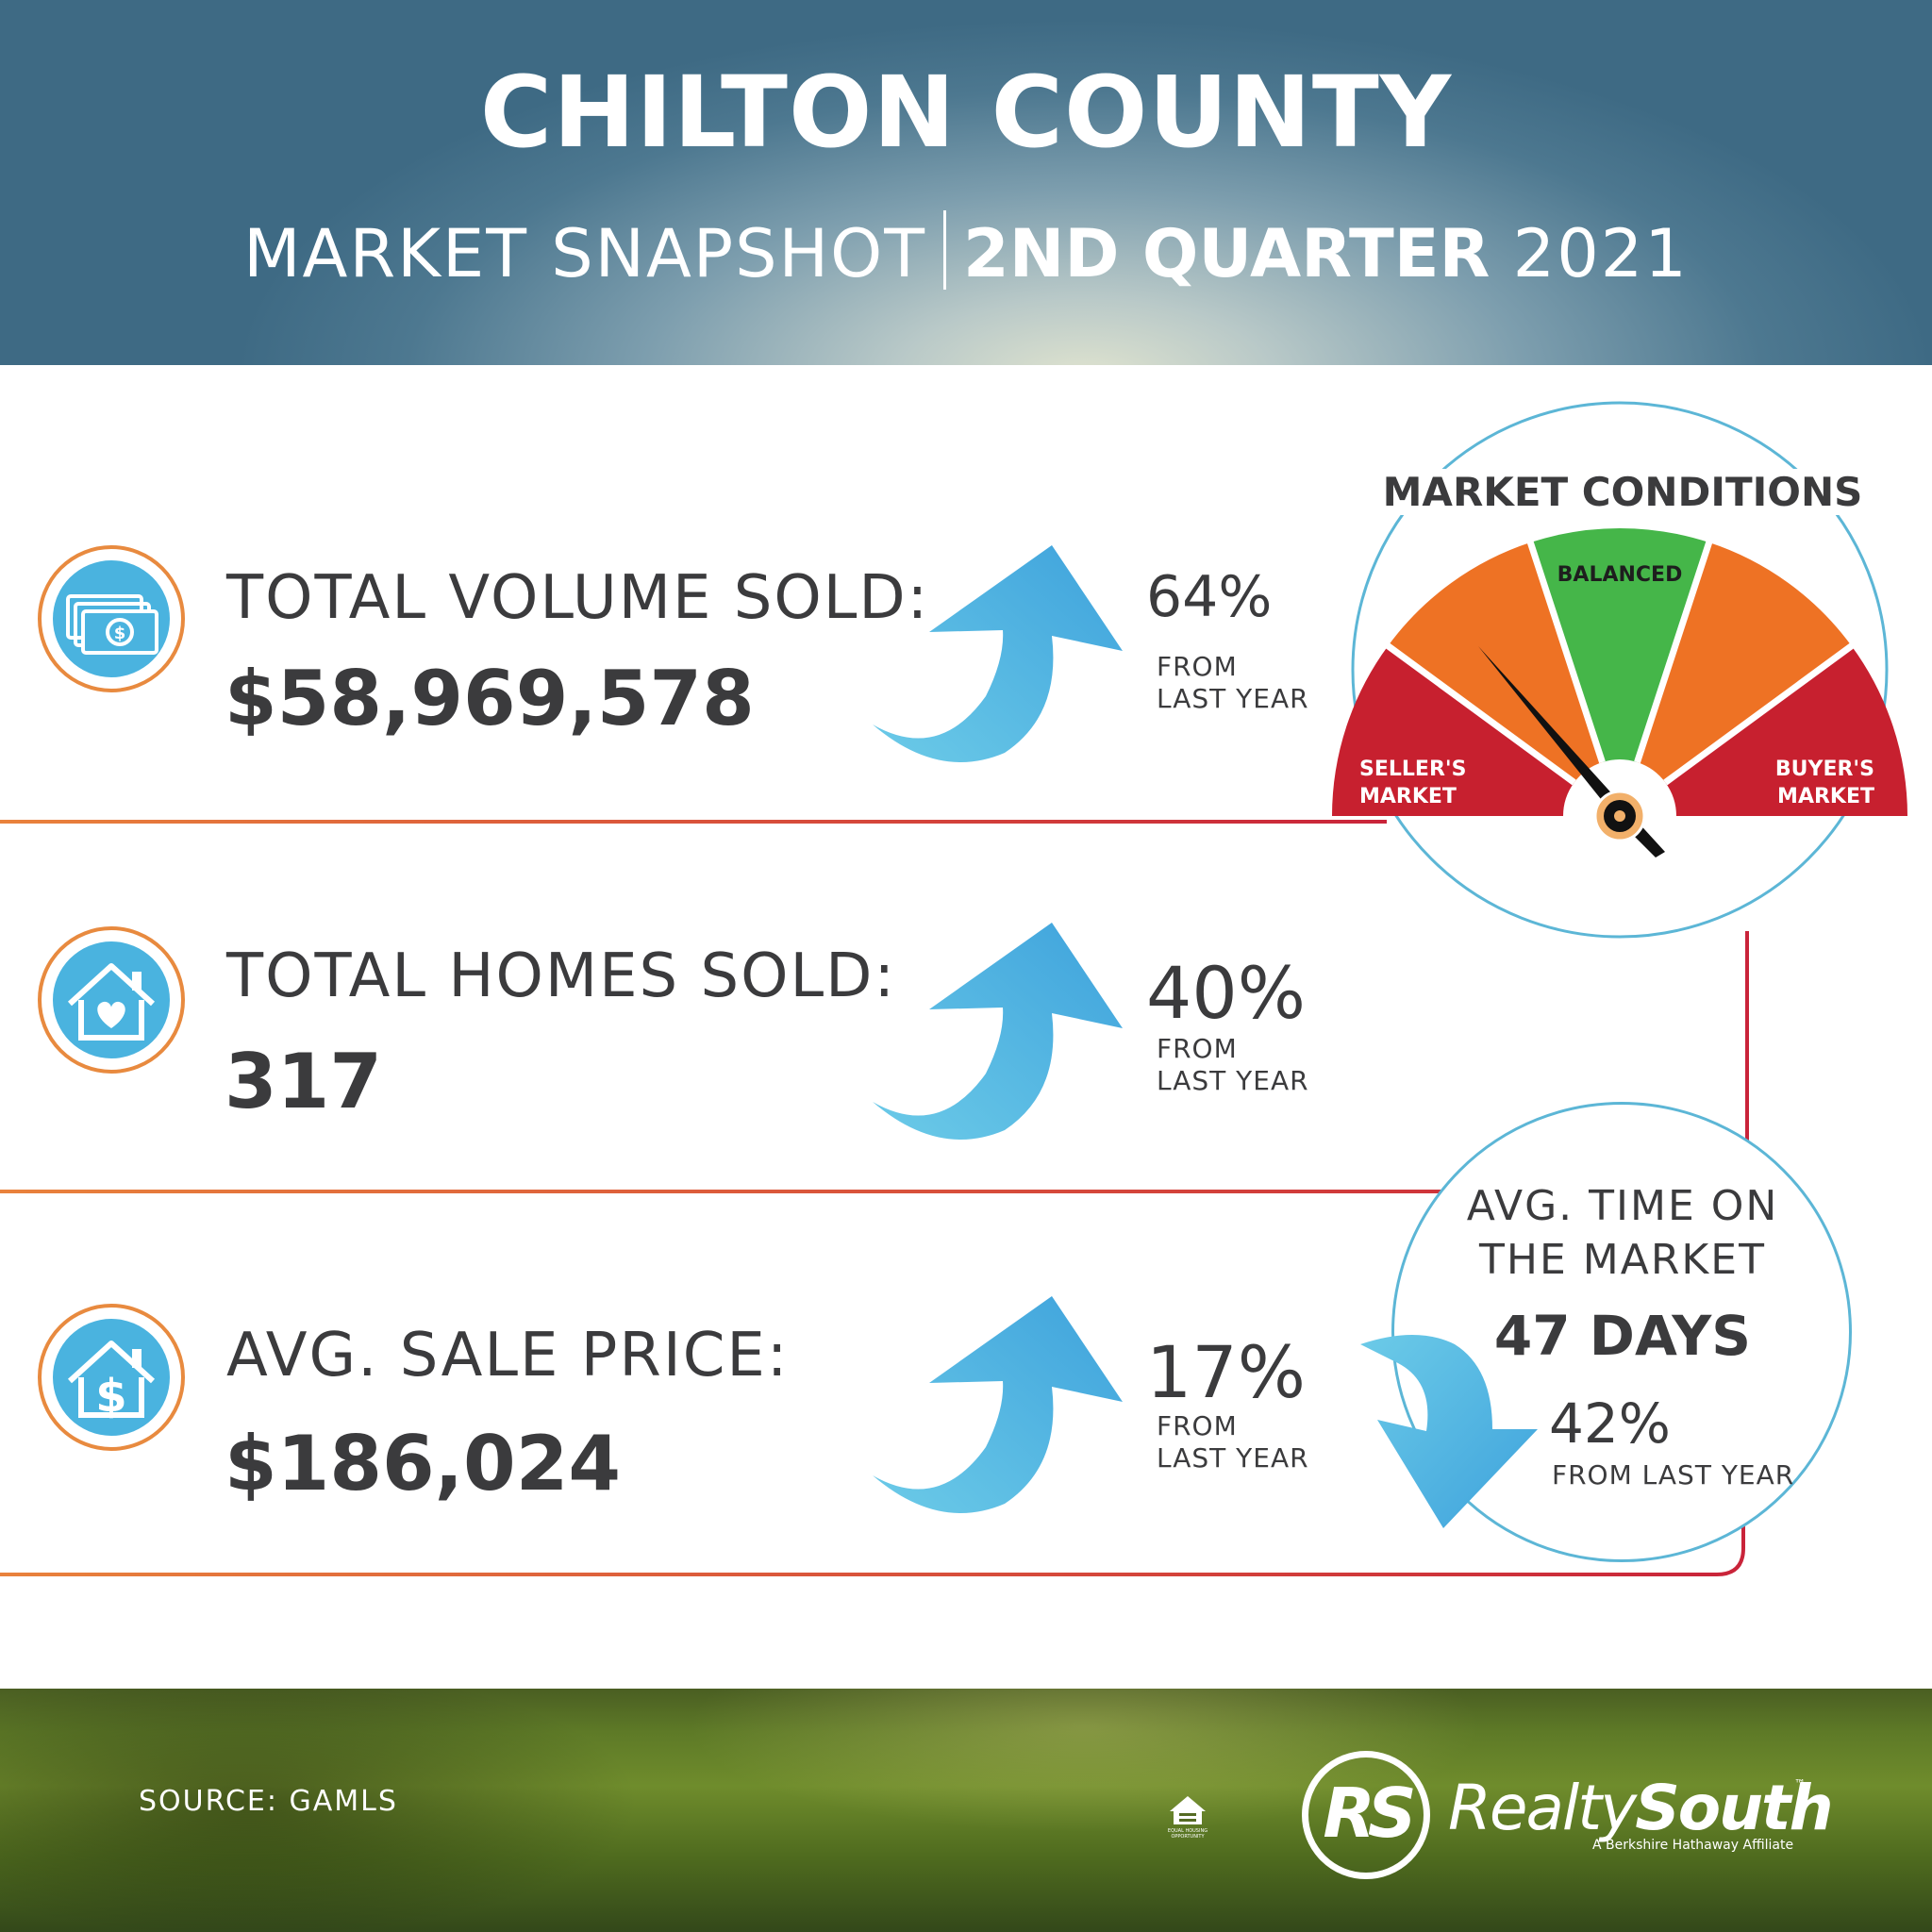 The height and width of the screenshot is (1932, 1932). I want to click on price-from-line1: FROM, so click(1197, 1425).